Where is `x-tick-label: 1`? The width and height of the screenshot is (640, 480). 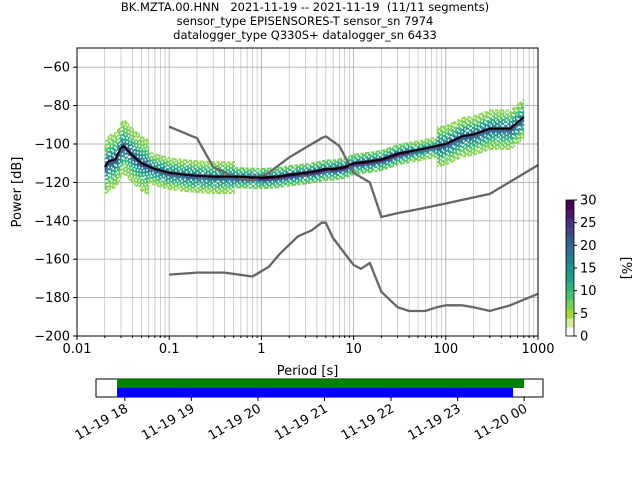 x-tick-label: 1 is located at coordinates (261, 349).